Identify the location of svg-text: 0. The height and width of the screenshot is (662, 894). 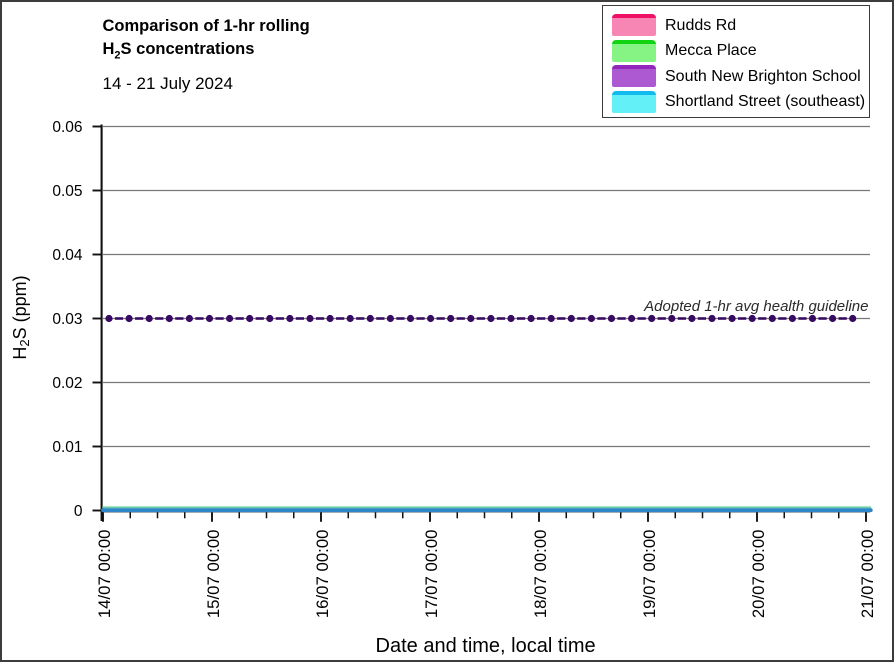
(78, 511).